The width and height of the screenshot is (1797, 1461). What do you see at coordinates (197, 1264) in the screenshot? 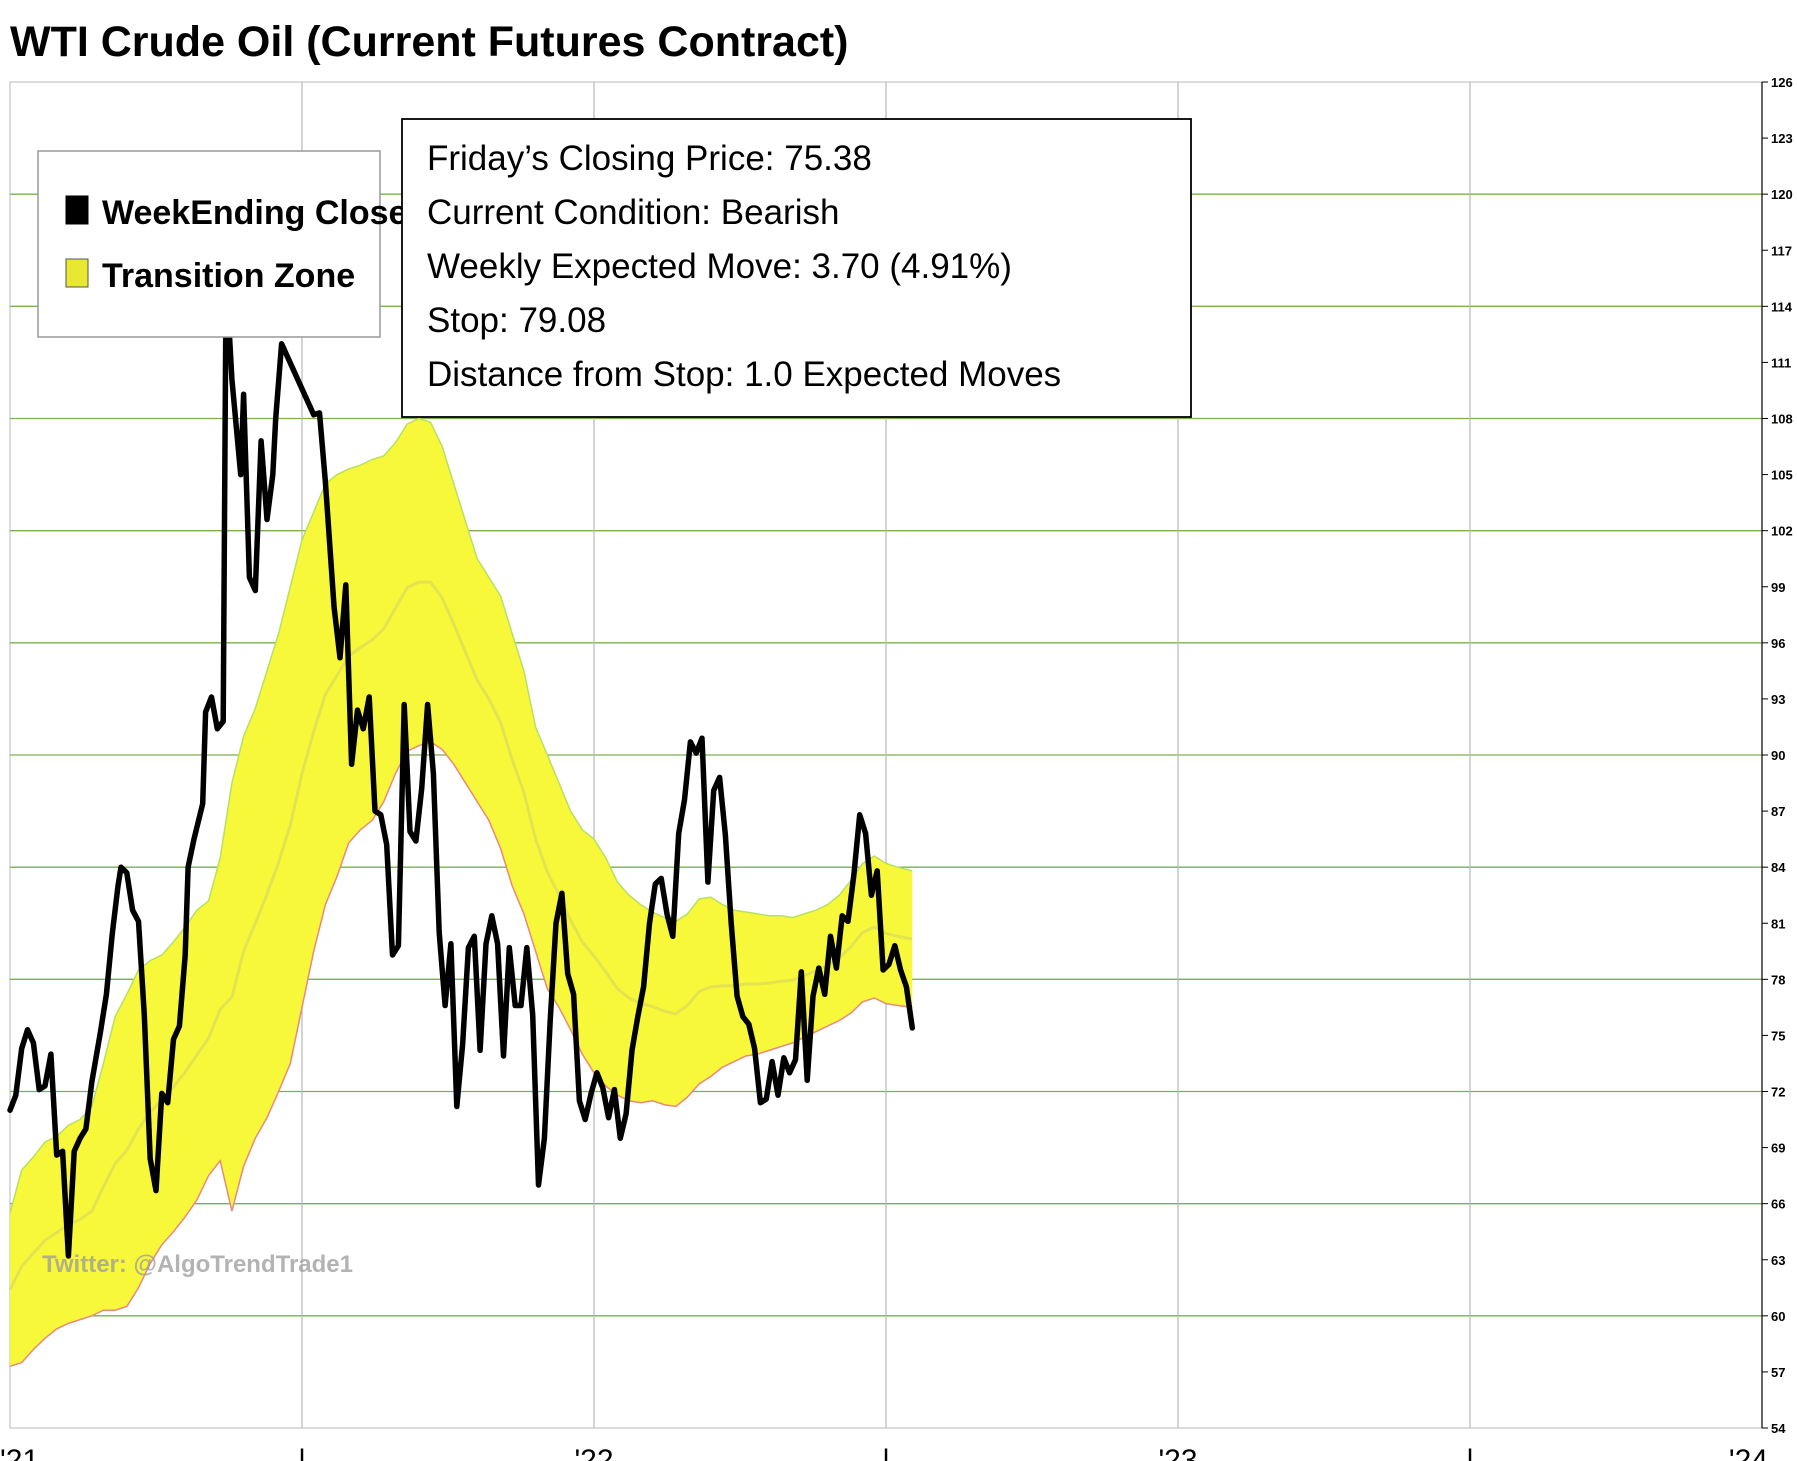
I see `watermark: Twitter: @AlgoTrendTrade1` at bounding box center [197, 1264].